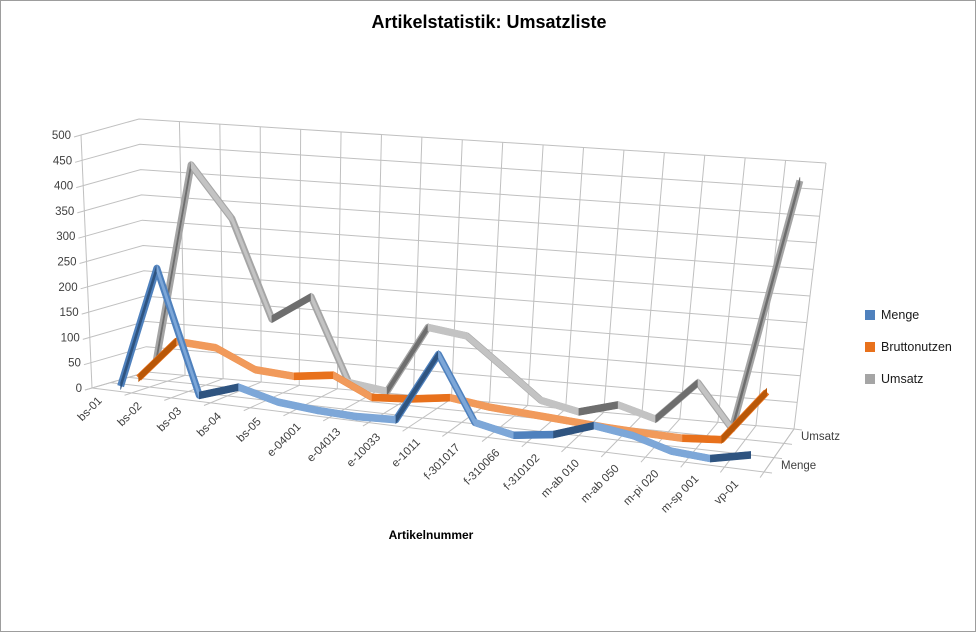  Describe the element at coordinates (489, 22) in the screenshot. I see `chart-title: Artikelstatistik: Umsatzliste` at that location.